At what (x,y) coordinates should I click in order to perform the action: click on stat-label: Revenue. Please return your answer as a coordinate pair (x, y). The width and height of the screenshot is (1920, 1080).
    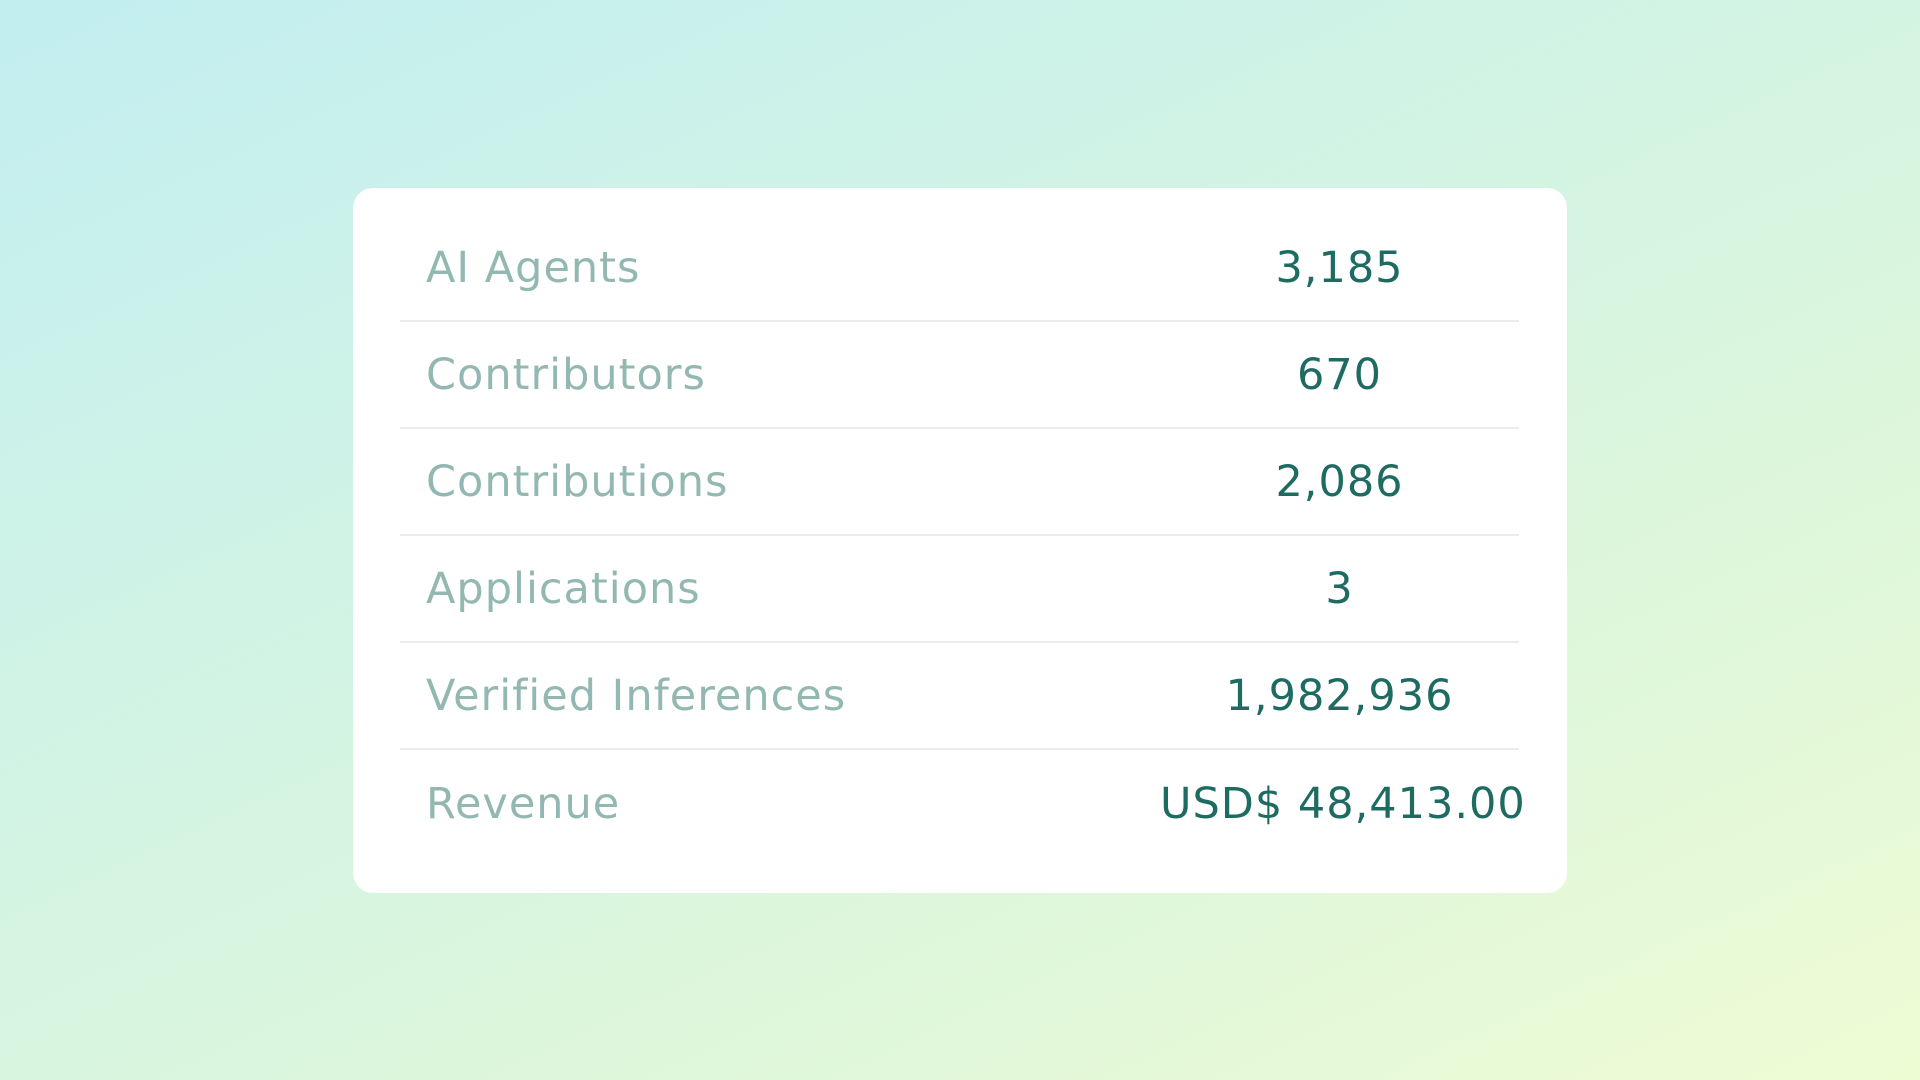
    Looking at the image, I should click on (523, 803).